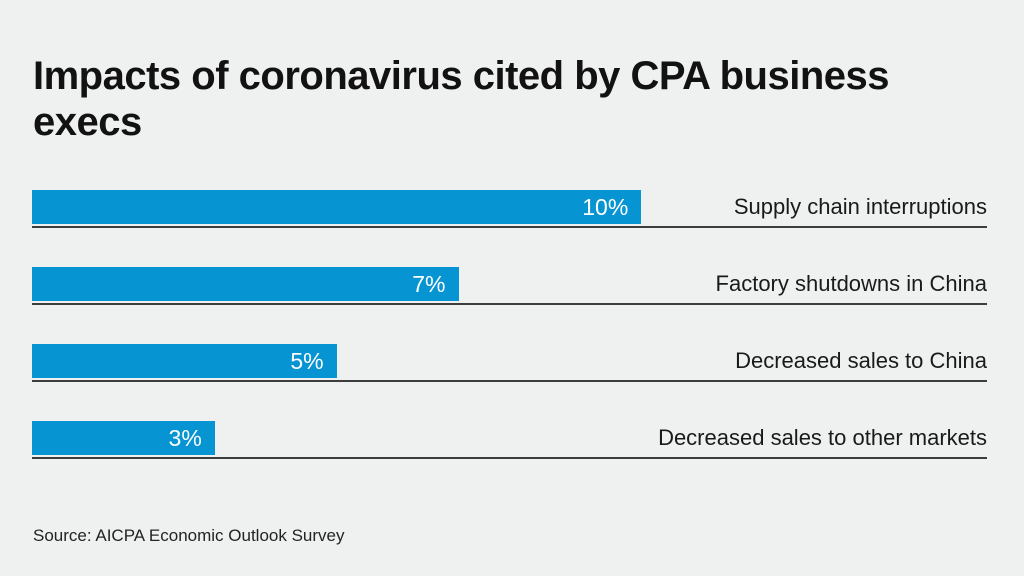  What do you see at coordinates (245, 284) in the screenshot?
I see `bar-factory-shutdowns: 7%` at bounding box center [245, 284].